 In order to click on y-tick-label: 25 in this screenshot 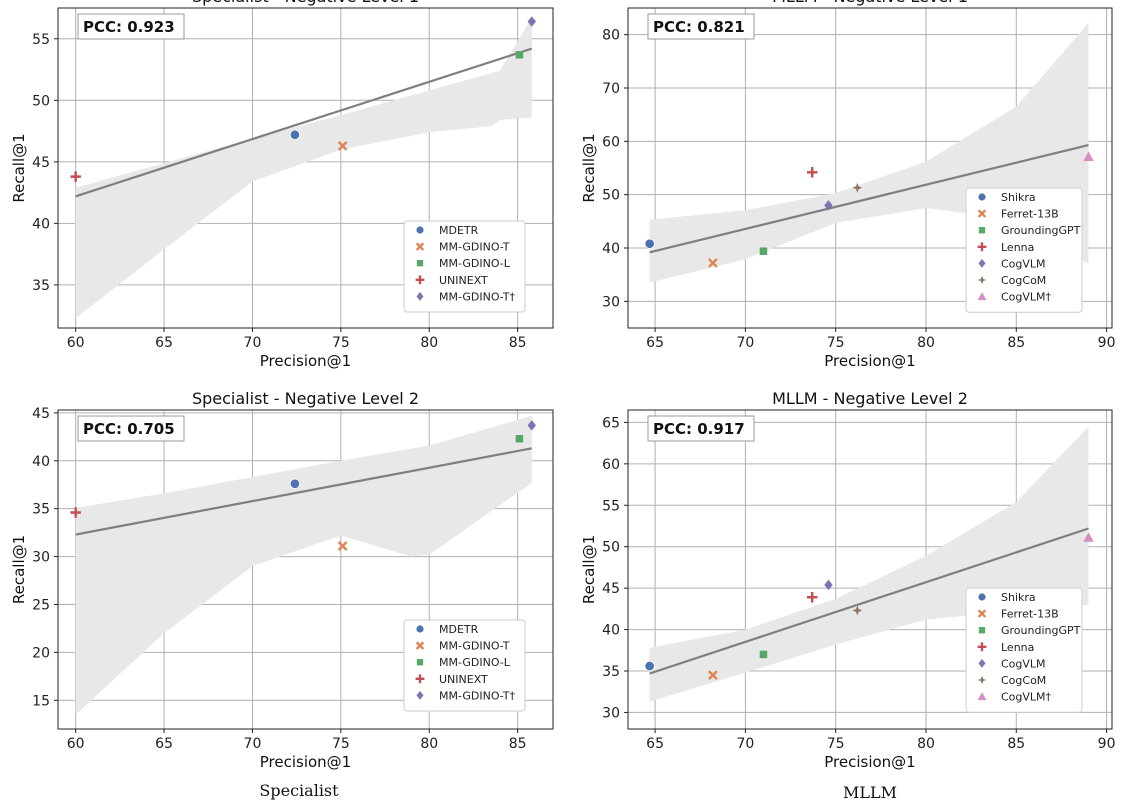, I will do `click(41, 605)`.